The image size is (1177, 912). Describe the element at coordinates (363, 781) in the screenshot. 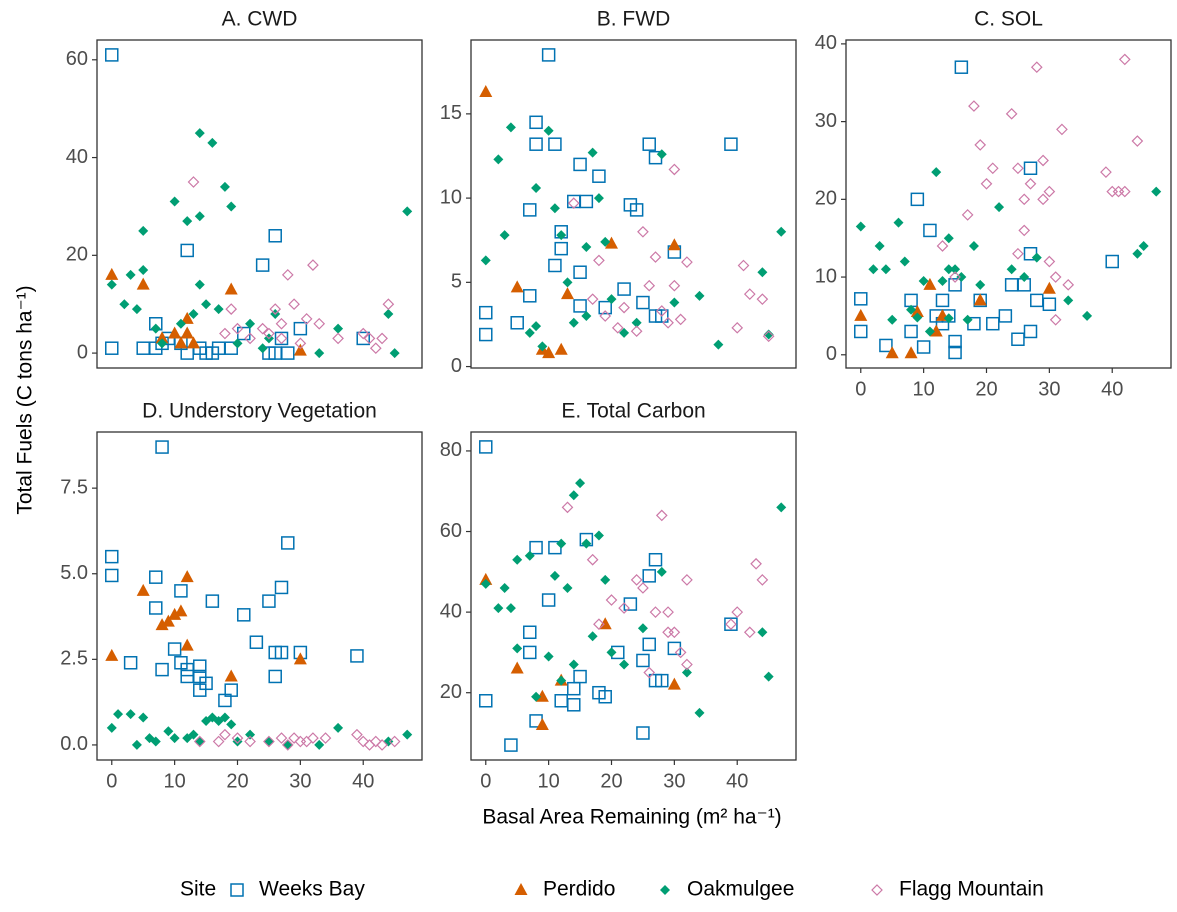

I see `x-tick-label: 40` at that location.